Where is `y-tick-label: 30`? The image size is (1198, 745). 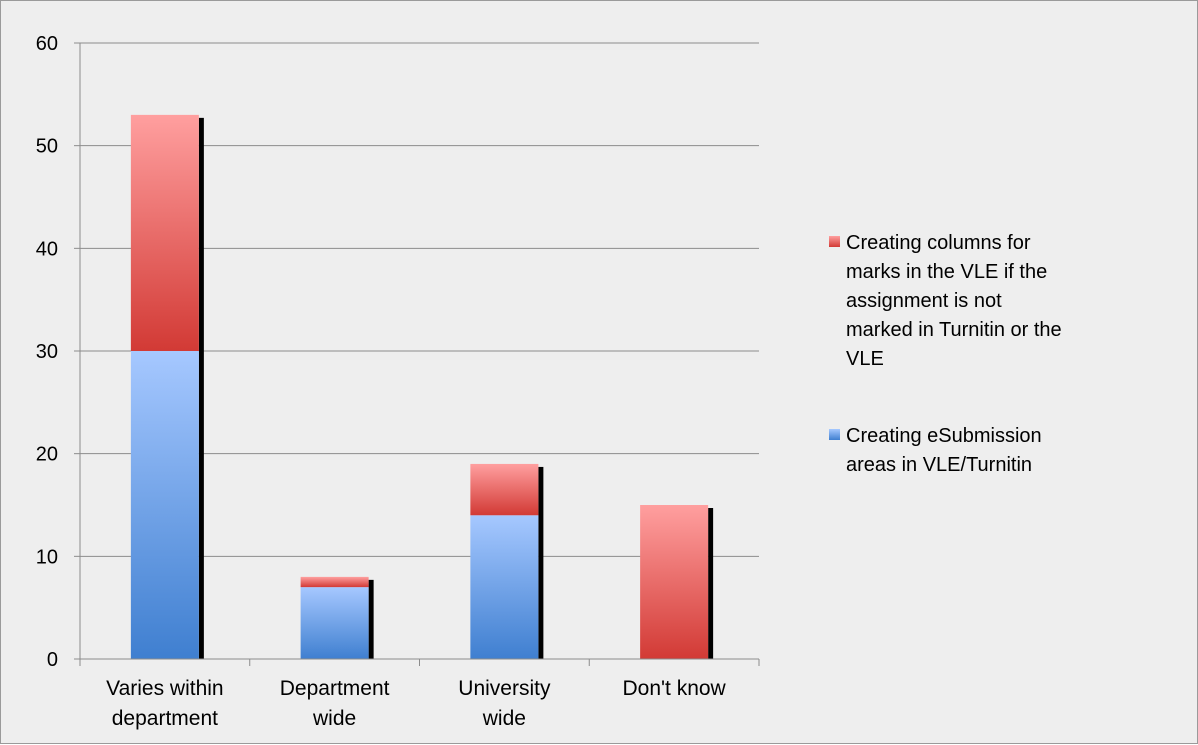
y-tick-label: 30 is located at coordinates (47, 352).